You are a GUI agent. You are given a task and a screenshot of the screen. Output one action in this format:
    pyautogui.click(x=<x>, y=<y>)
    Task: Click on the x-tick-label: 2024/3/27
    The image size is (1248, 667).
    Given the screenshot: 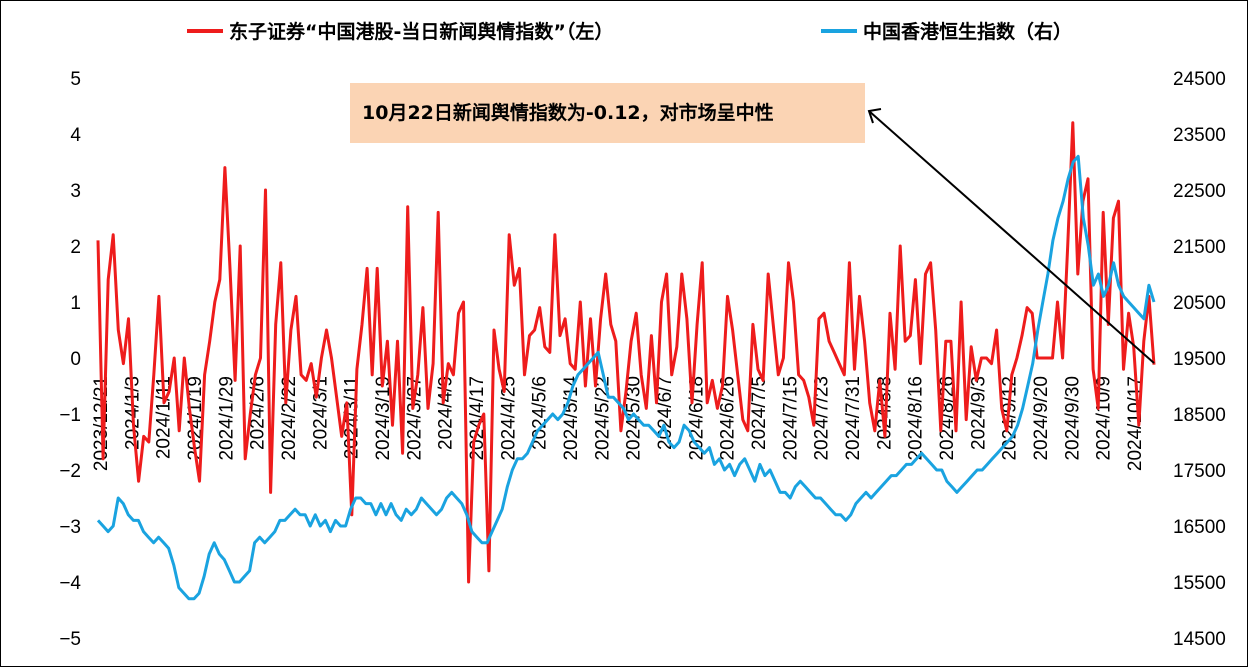 What is the action you would take?
    pyautogui.click(x=414, y=418)
    